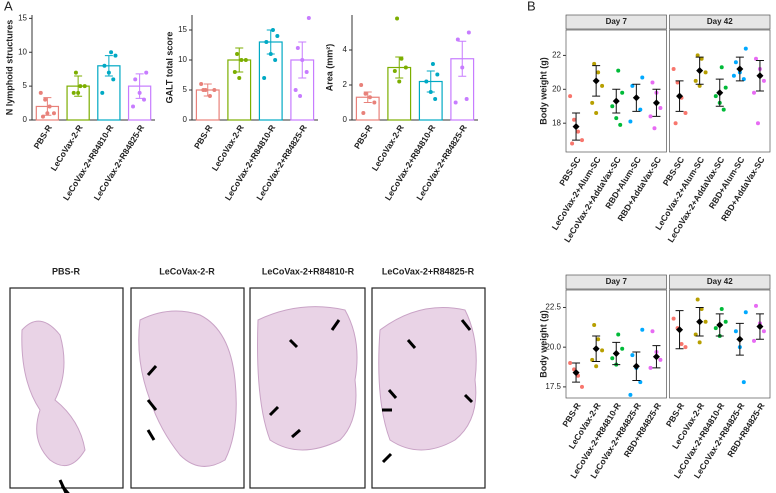 Image resolution: width=776 pixels, height=493 pixels. Describe the element at coordinates (187, 271) in the screenshot. I see `histology-title: LeCoVax-2-R` at that location.